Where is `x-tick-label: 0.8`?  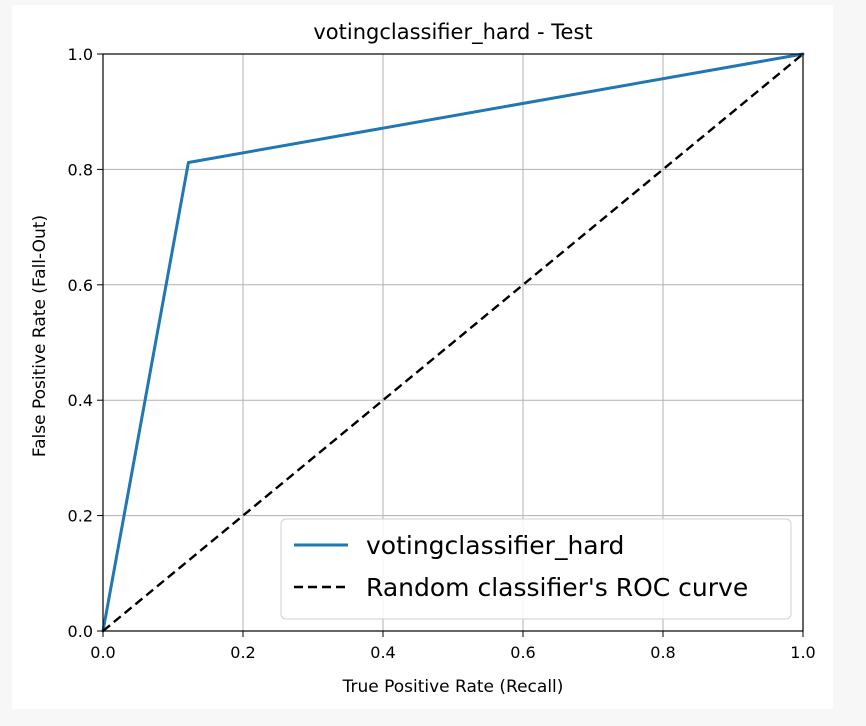
x-tick-label: 0.8 is located at coordinates (662, 652).